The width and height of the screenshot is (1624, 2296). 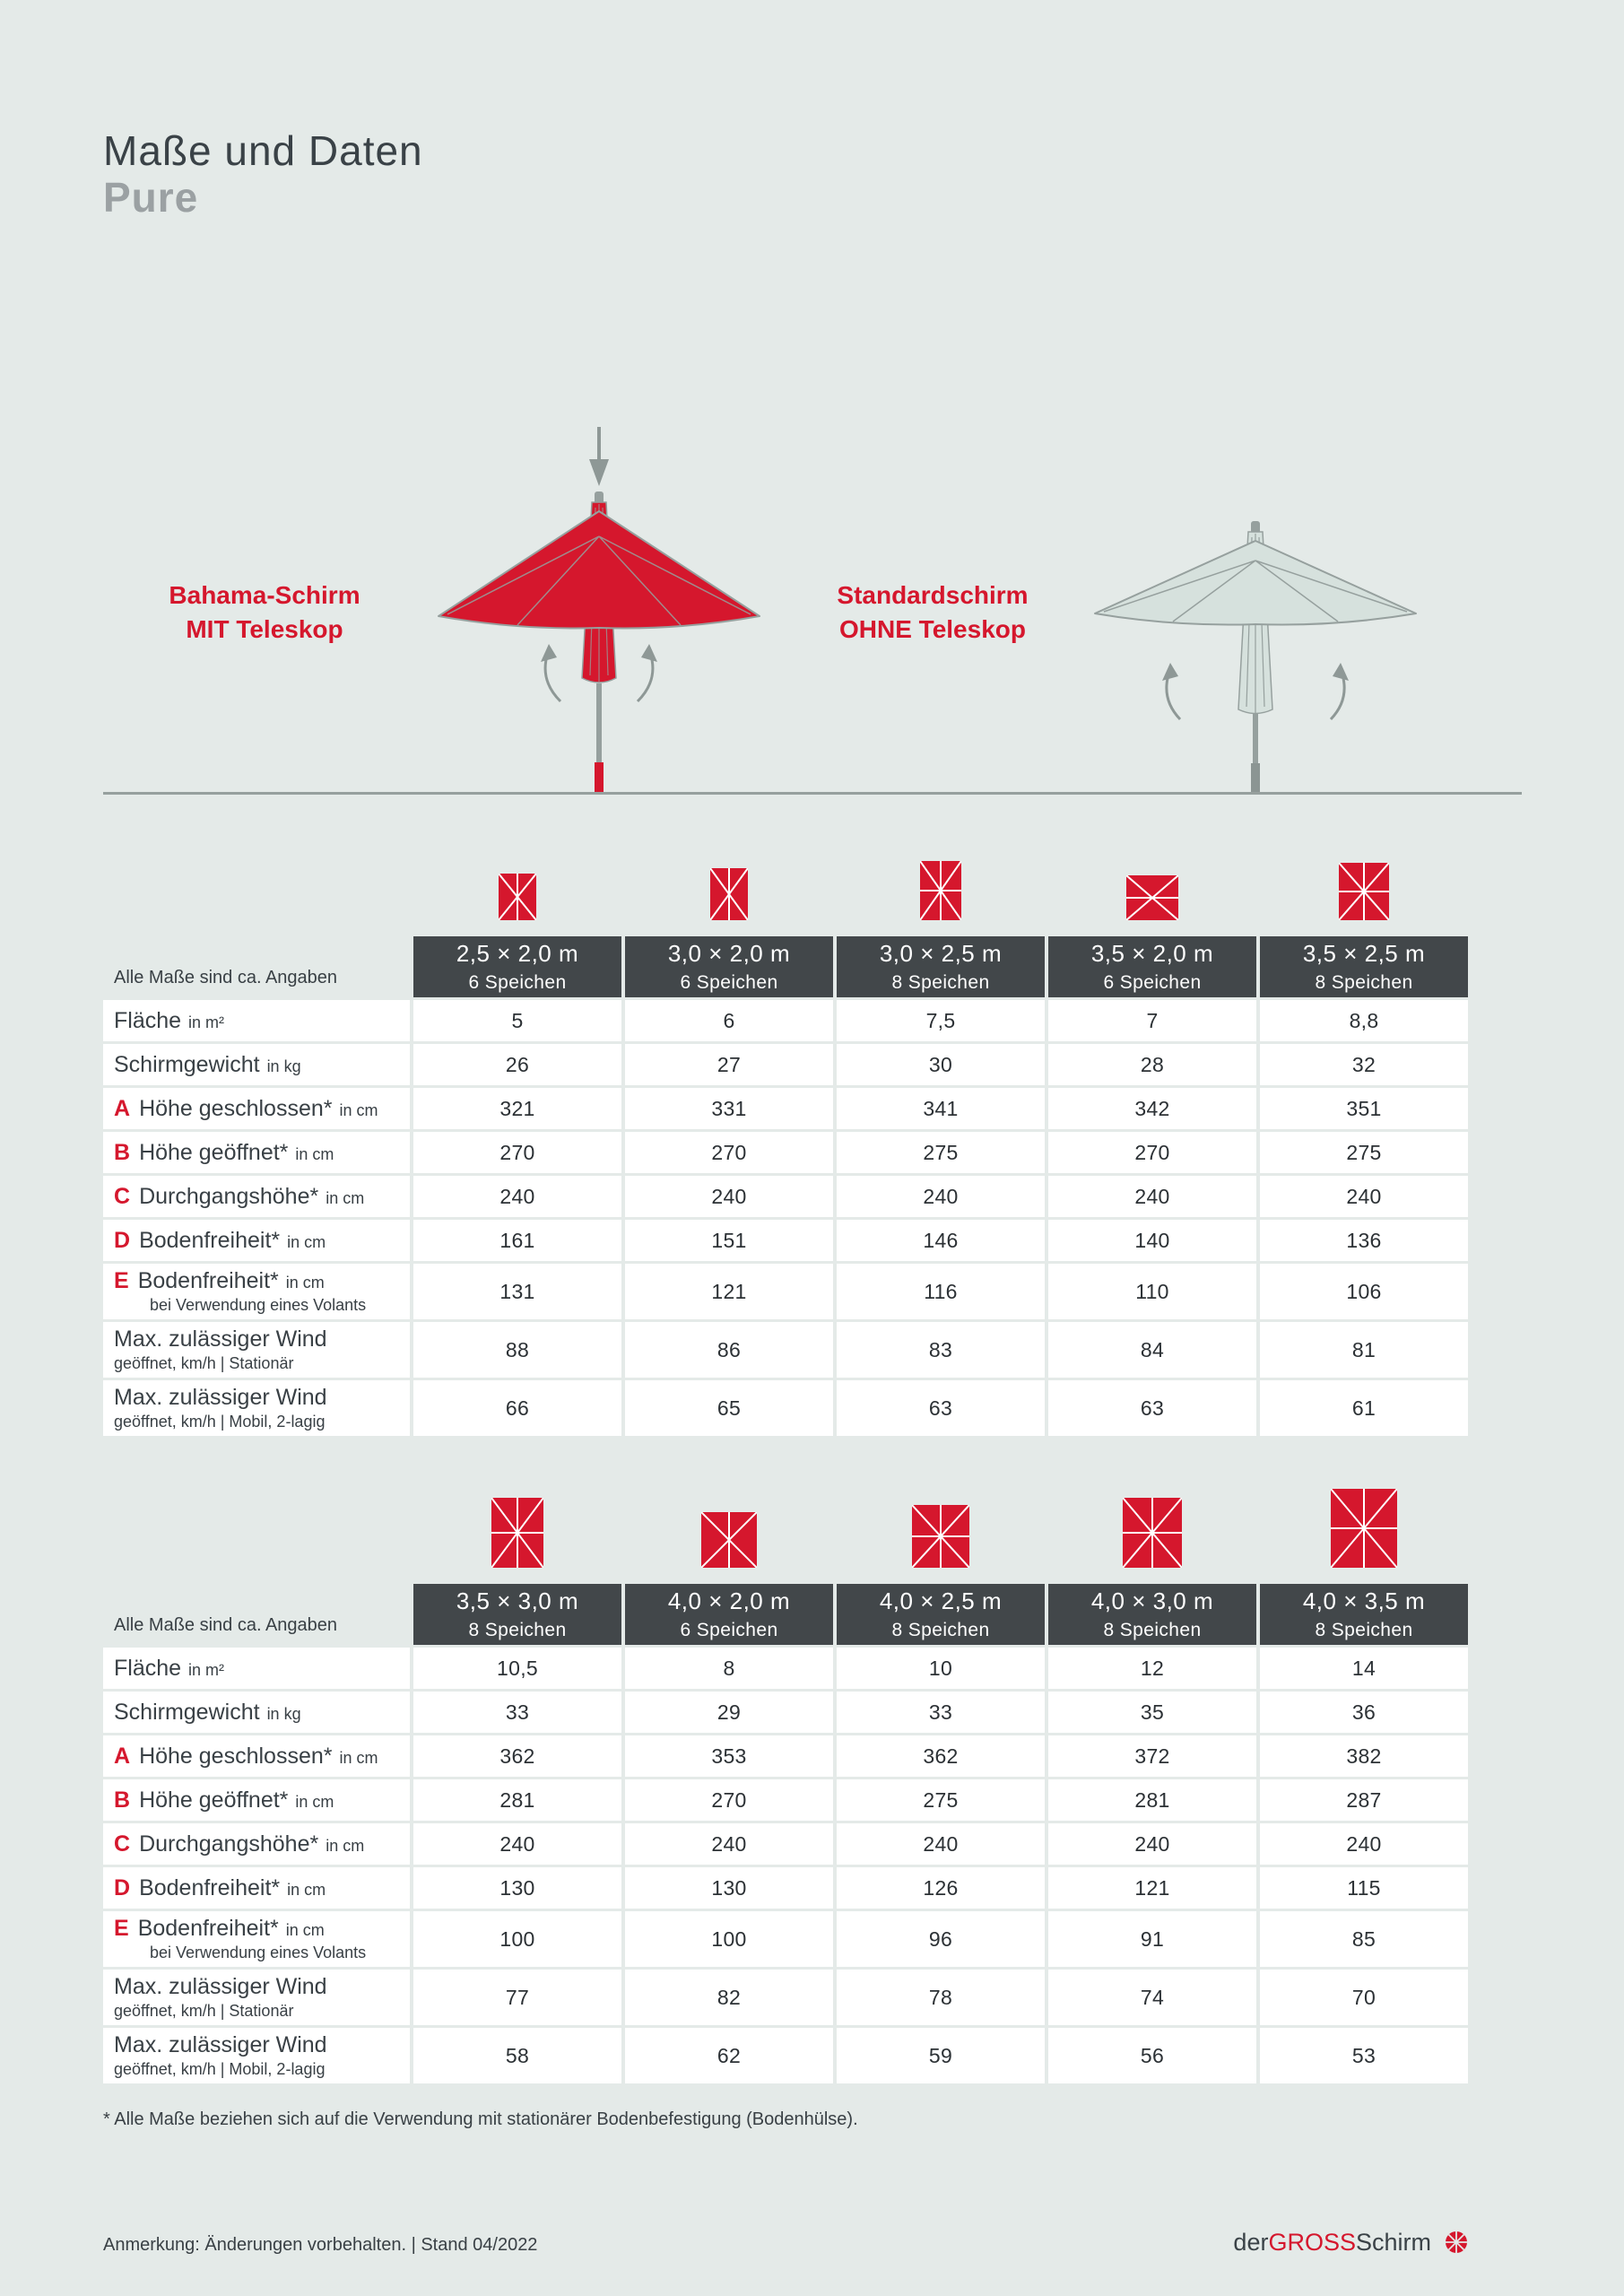 I want to click on value-cell: 151, so click(x=729, y=1240).